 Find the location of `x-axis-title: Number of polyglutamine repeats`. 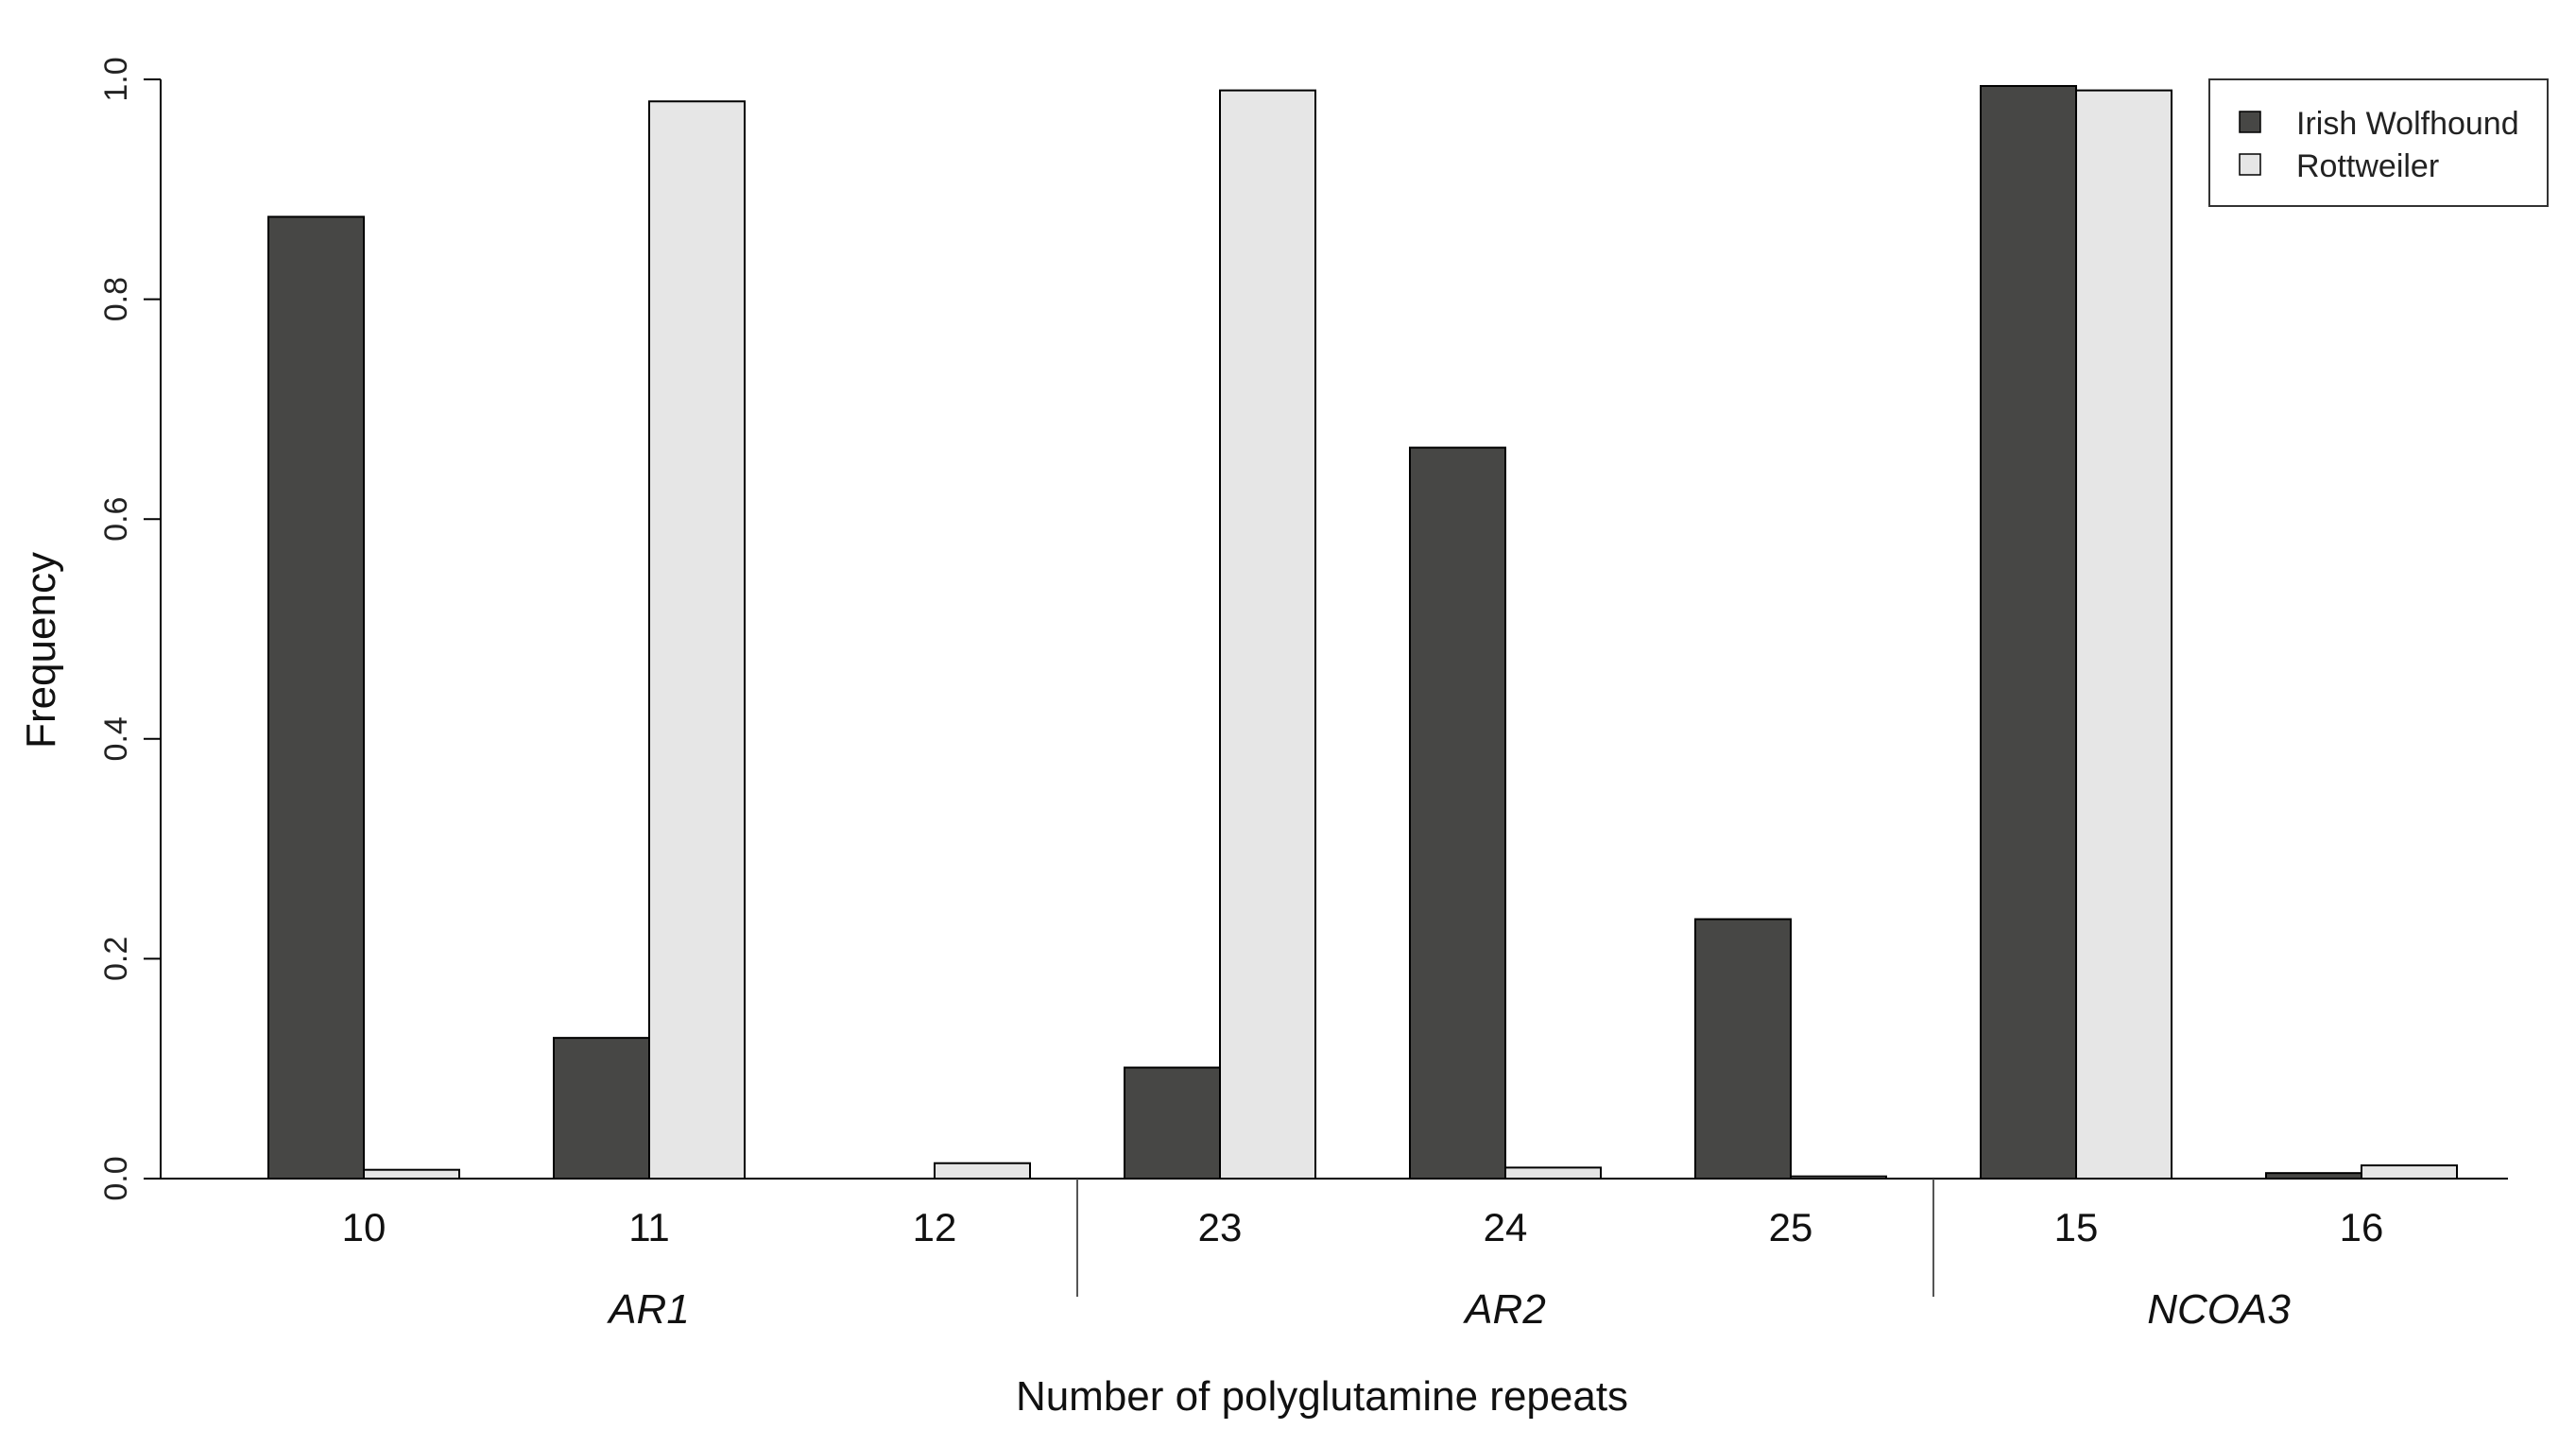

x-axis-title: Number of polyglutamine repeats is located at coordinates (1322, 1396).